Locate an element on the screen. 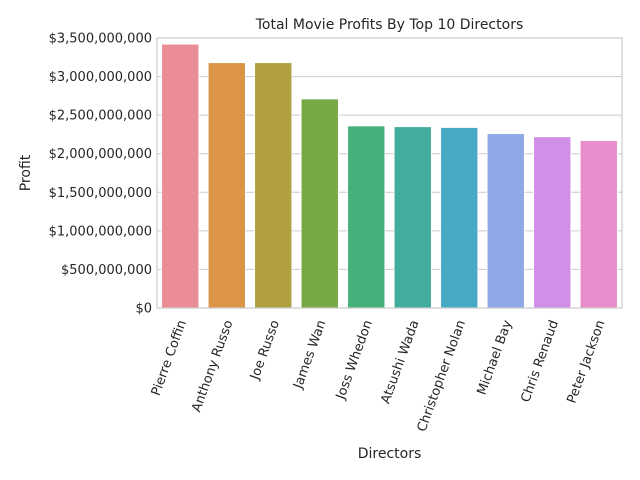 The width and height of the screenshot is (640, 480). bar-james-wan is located at coordinates (319, 203).